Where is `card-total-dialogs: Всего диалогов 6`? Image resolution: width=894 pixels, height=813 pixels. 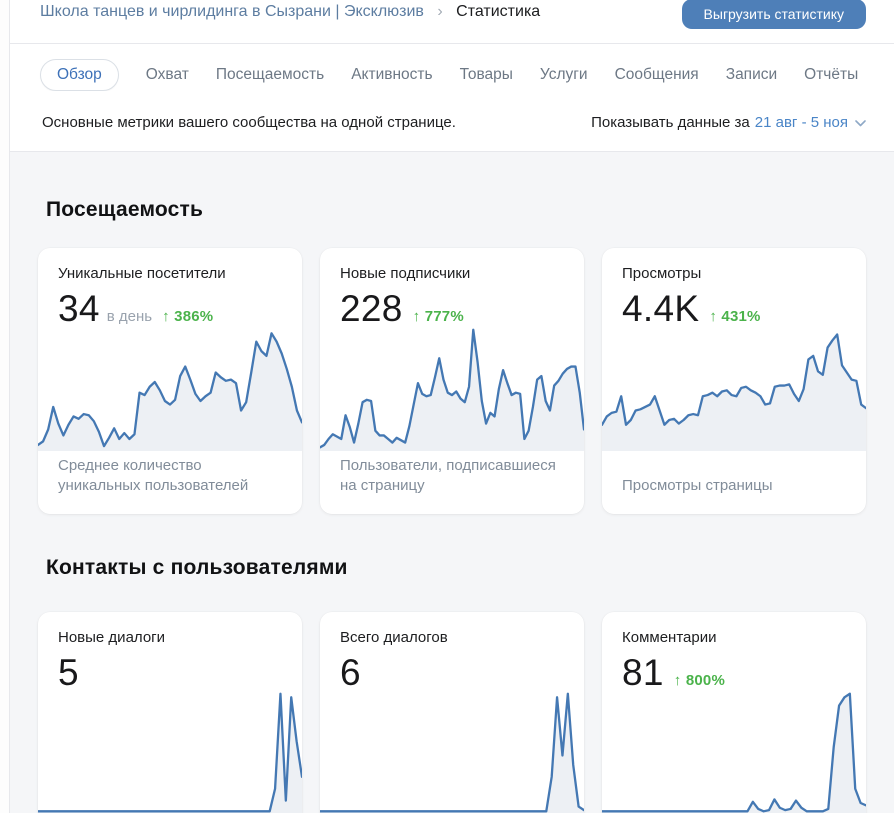 card-total-dialogs: Всего диалогов 6 is located at coordinates (452, 712).